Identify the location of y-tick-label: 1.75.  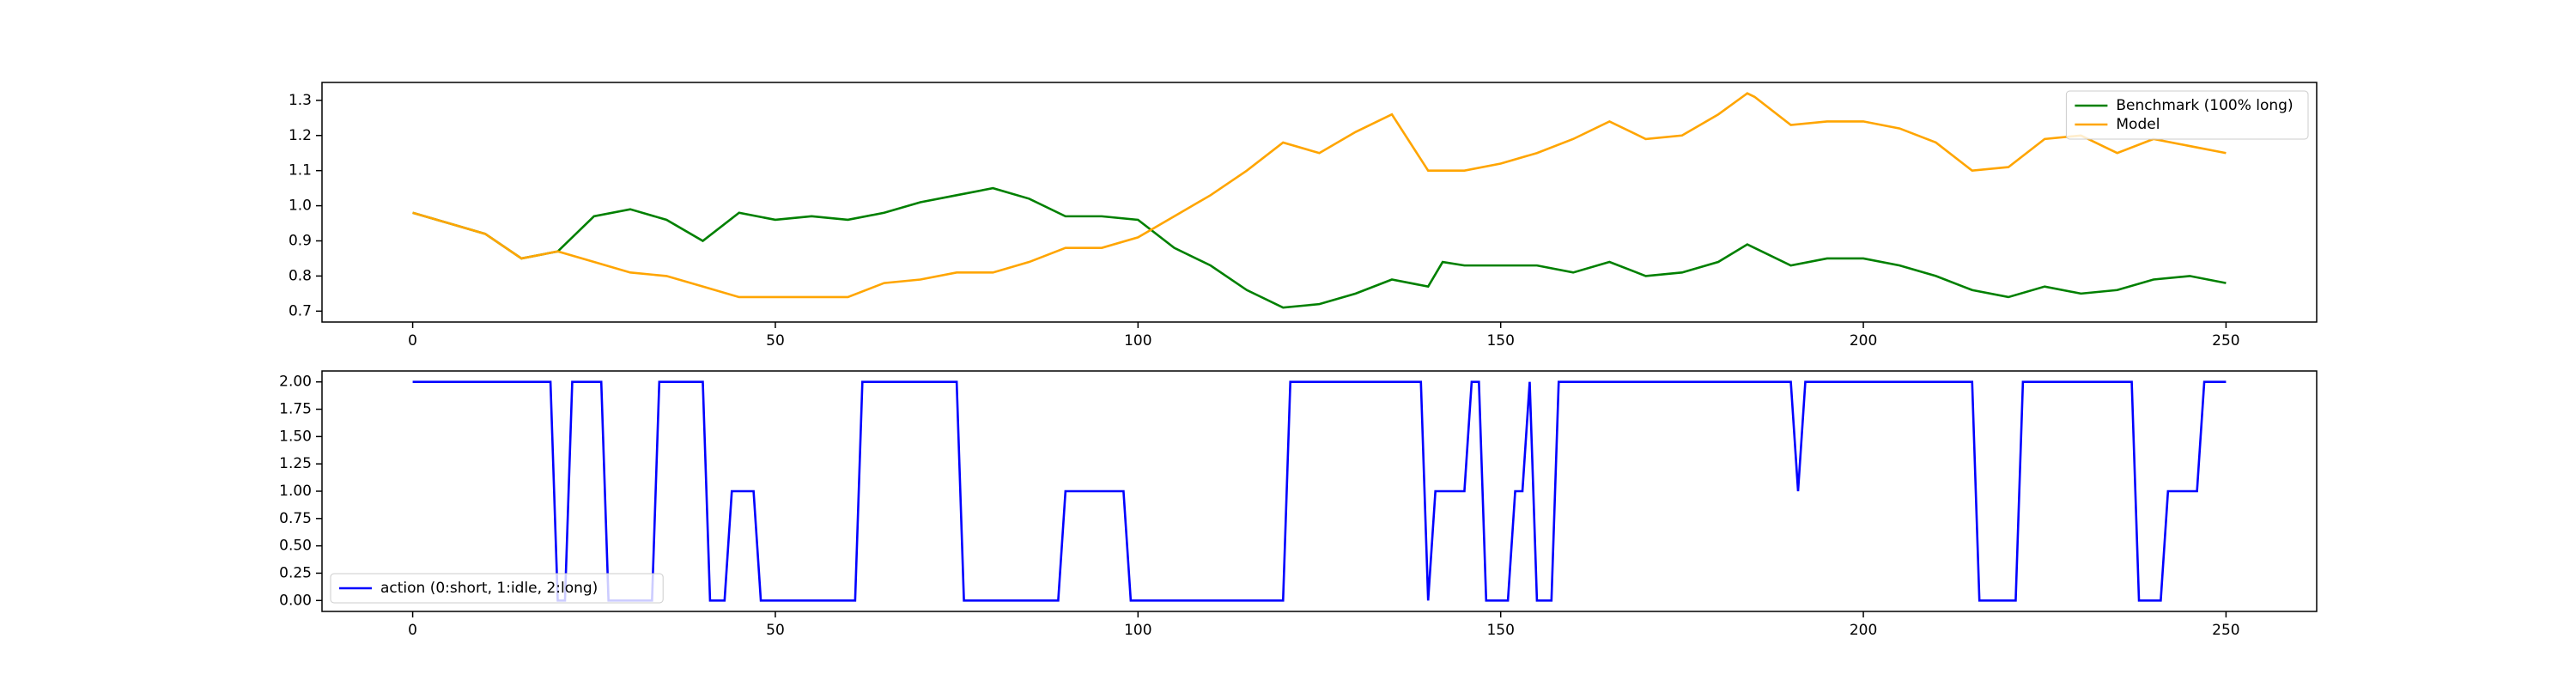
(295, 409).